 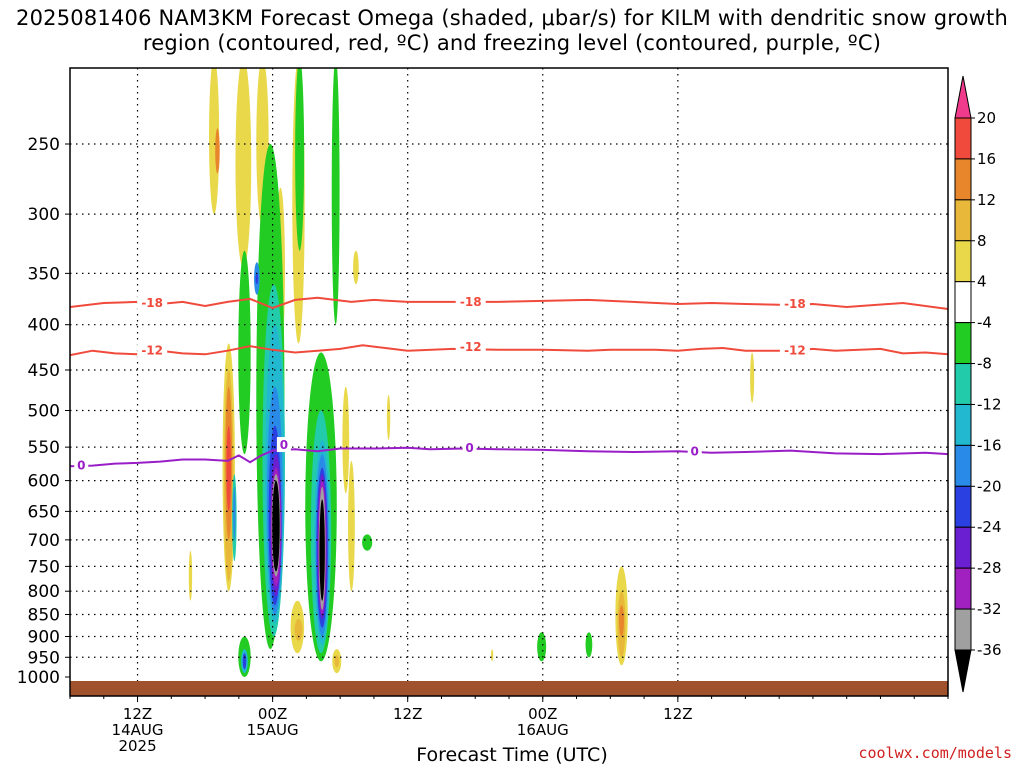 I want to click on colorbar-label: -24, so click(x=989, y=527).